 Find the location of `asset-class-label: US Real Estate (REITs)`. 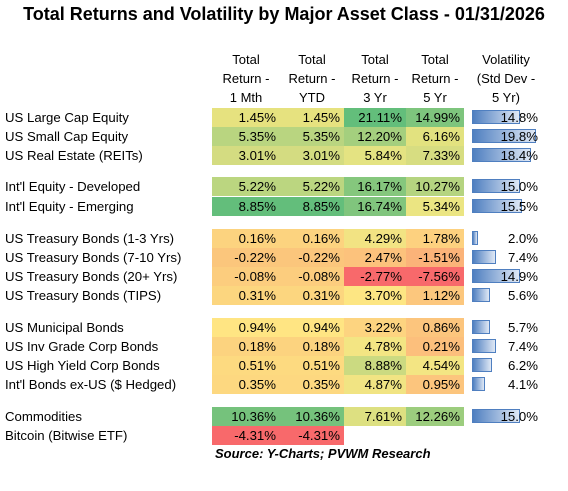

asset-class-label: US Real Estate (REITs) is located at coordinates (74, 155).